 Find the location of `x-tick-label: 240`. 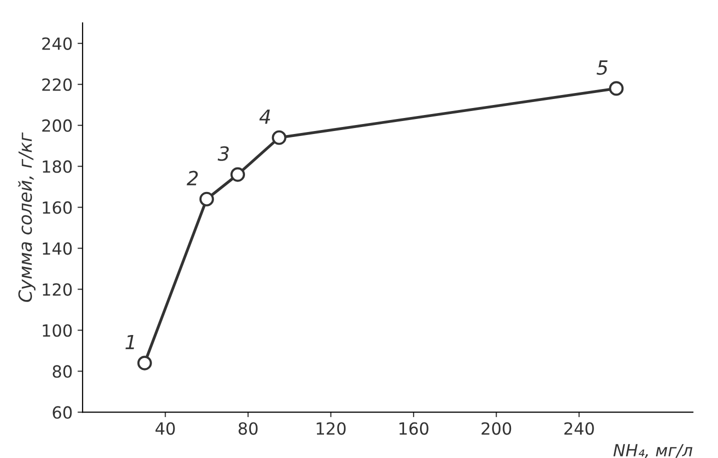

x-tick-label: 240 is located at coordinates (579, 428).